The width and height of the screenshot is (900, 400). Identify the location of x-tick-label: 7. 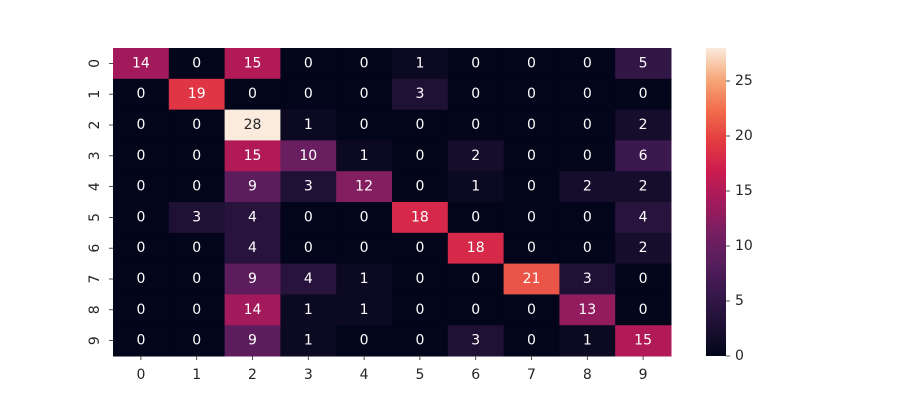
(531, 375).